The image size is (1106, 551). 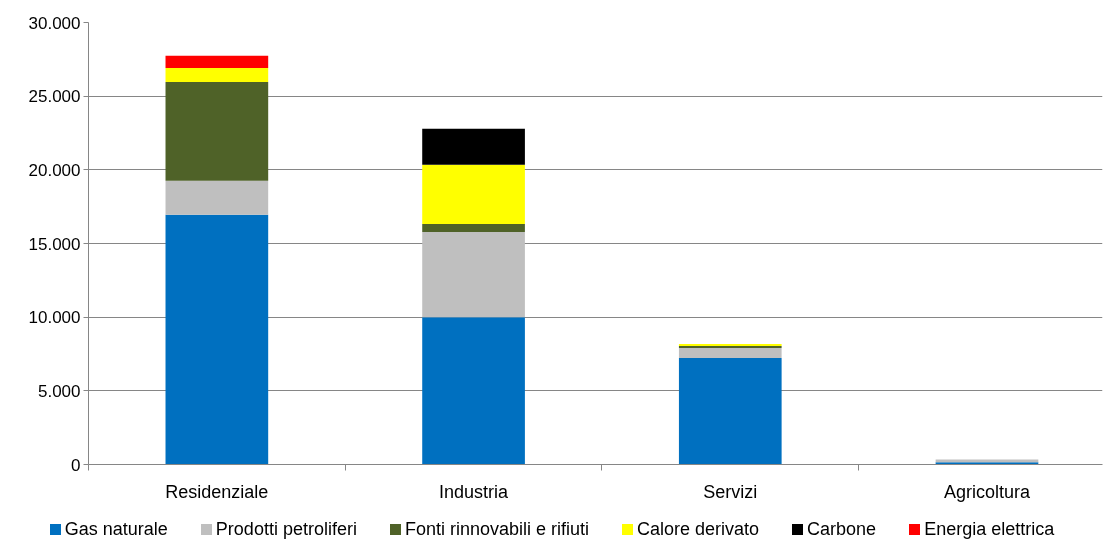 I want to click on legend-label: Gas naturale, so click(x=115, y=529).